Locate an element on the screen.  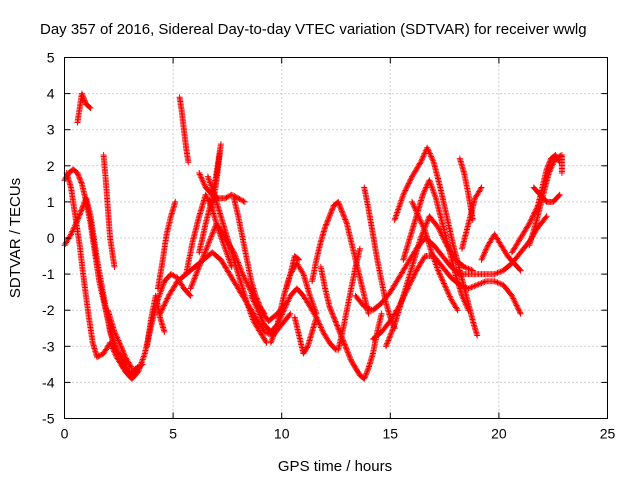
y-tick-label: 0 is located at coordinates (51, 238).